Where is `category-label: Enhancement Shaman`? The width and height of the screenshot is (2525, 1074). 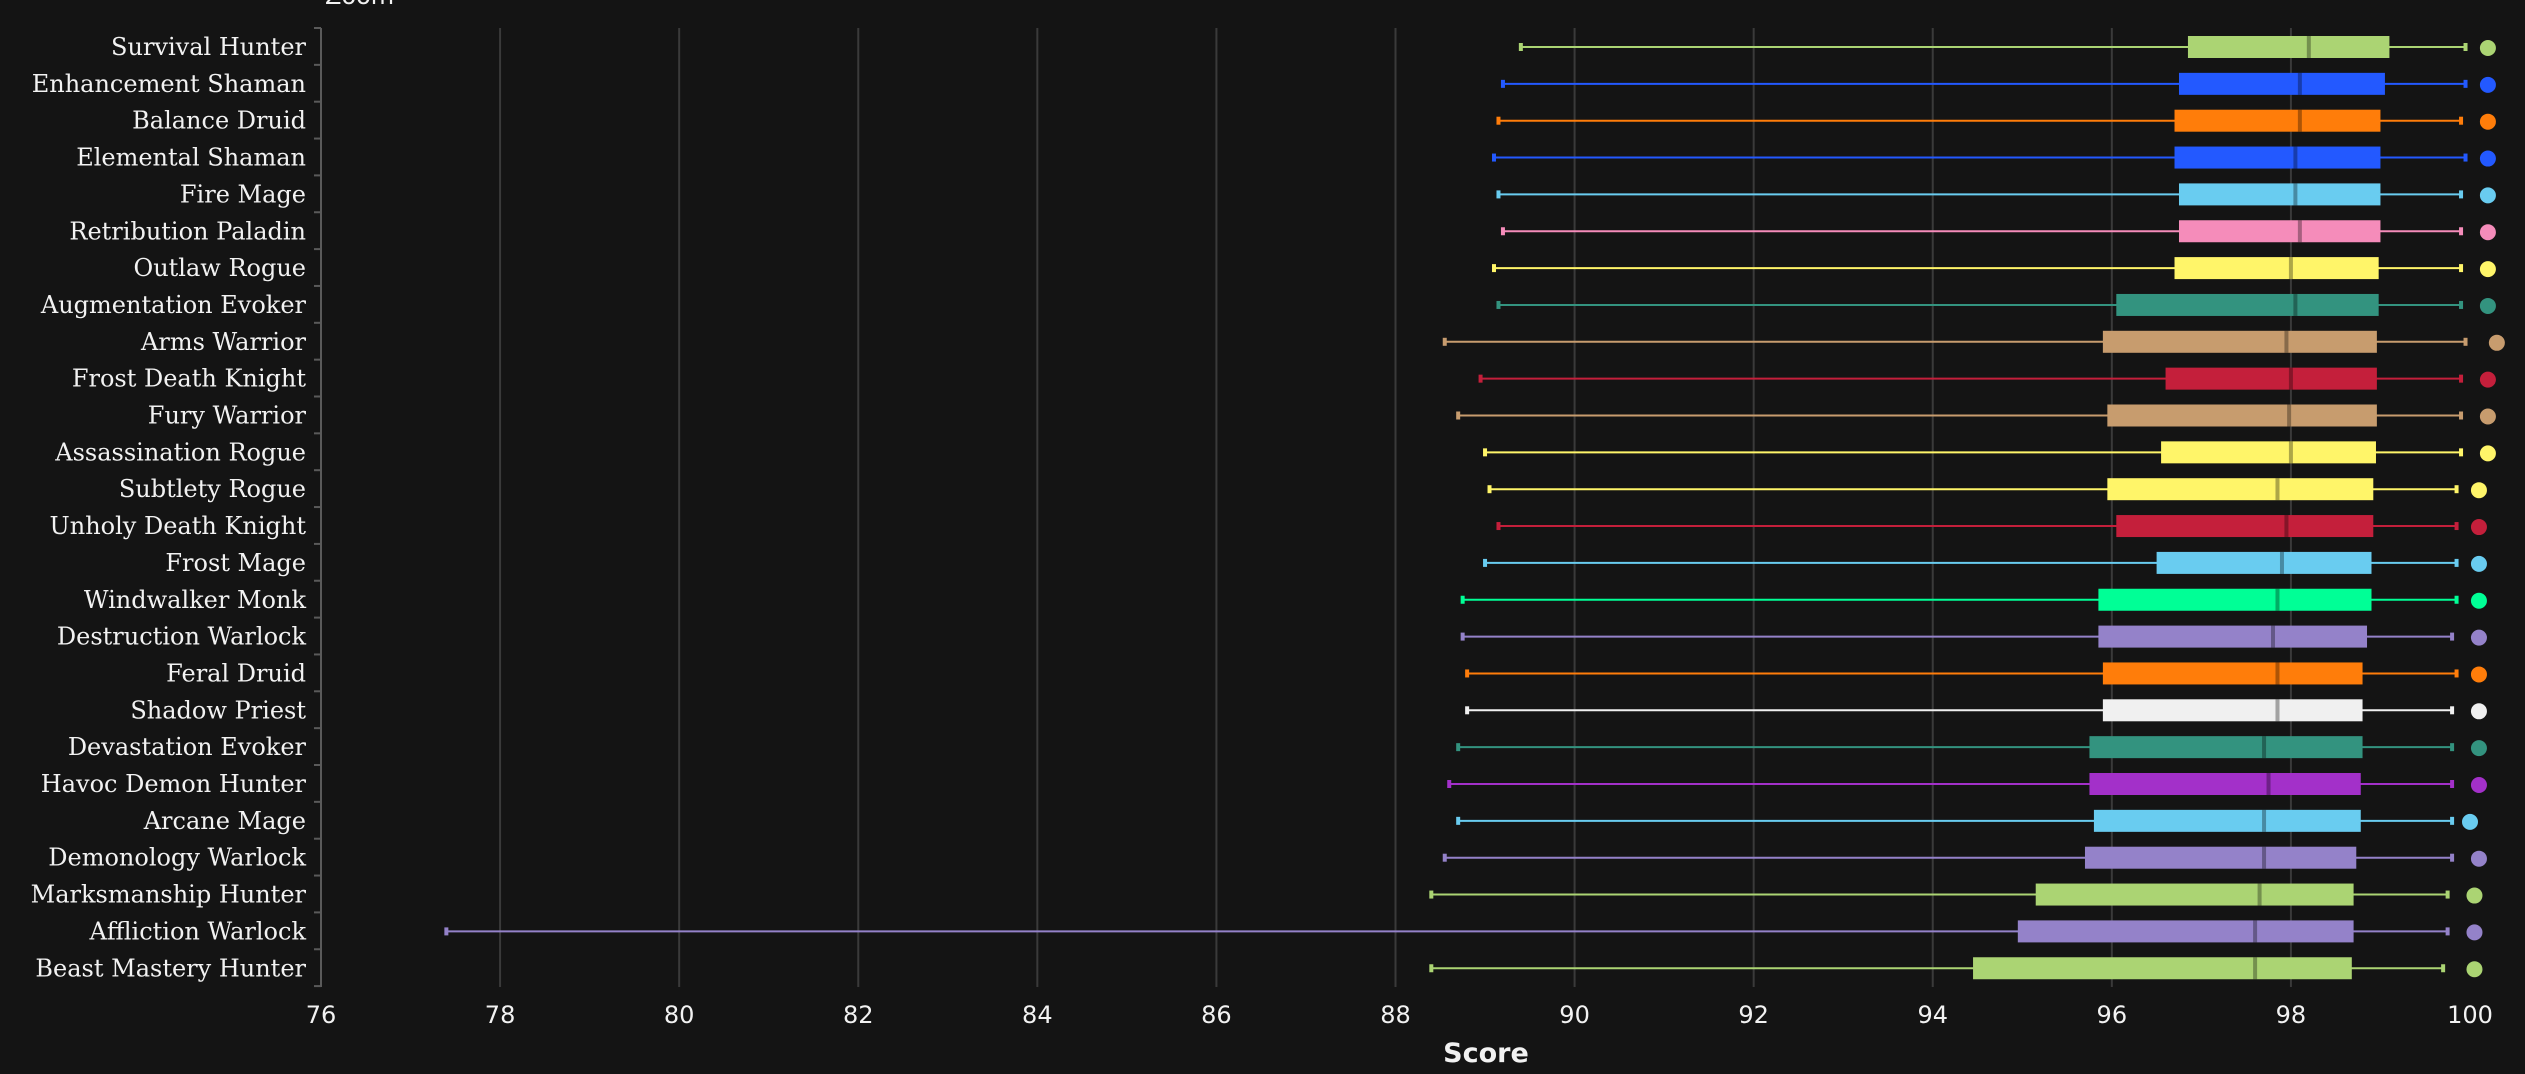
category-label: Enhancement Shaman is located at coordinates (169, 84).